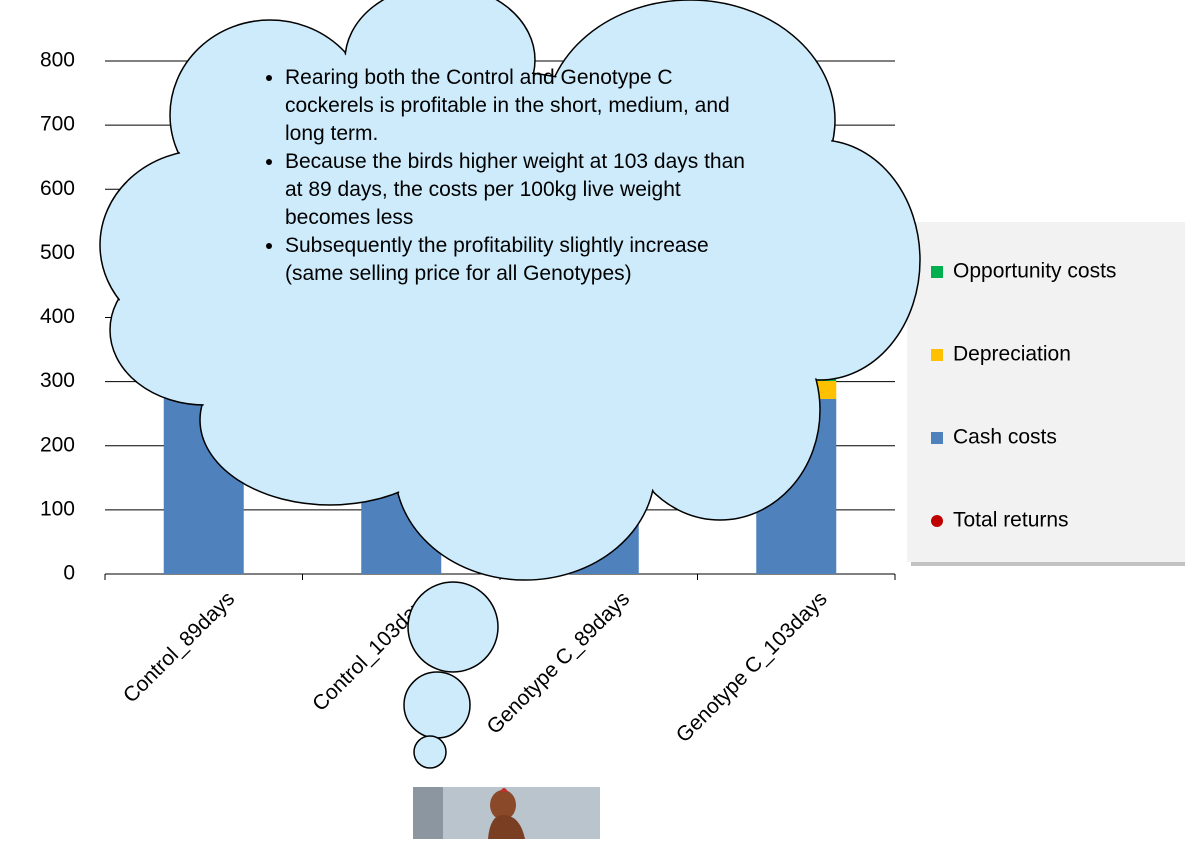 The image size is (1185, 844). I want to click on legend-box, so click(1046, 392).